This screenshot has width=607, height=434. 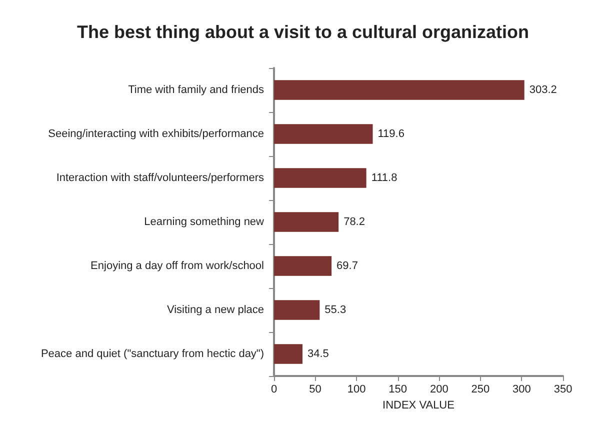 I want to click on data-label: 34.5, so click(x=318, y=354).